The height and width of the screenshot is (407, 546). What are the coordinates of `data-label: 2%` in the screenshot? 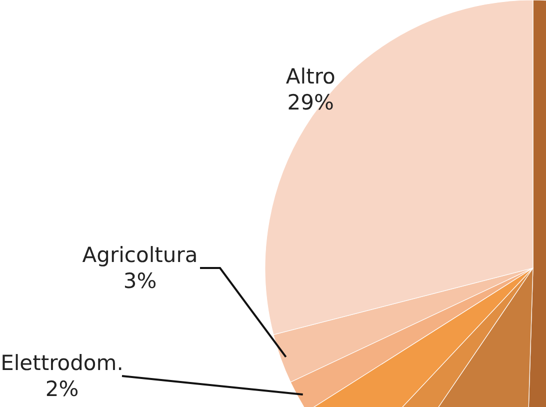 It's located at (62, 389).